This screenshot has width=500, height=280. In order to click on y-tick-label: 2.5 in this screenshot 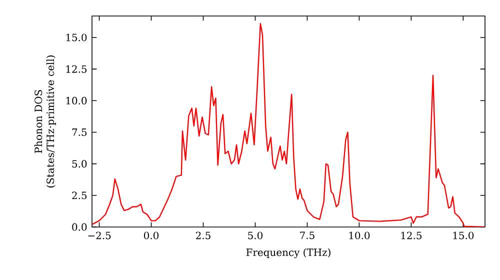, I will do `click(79, 196)`.